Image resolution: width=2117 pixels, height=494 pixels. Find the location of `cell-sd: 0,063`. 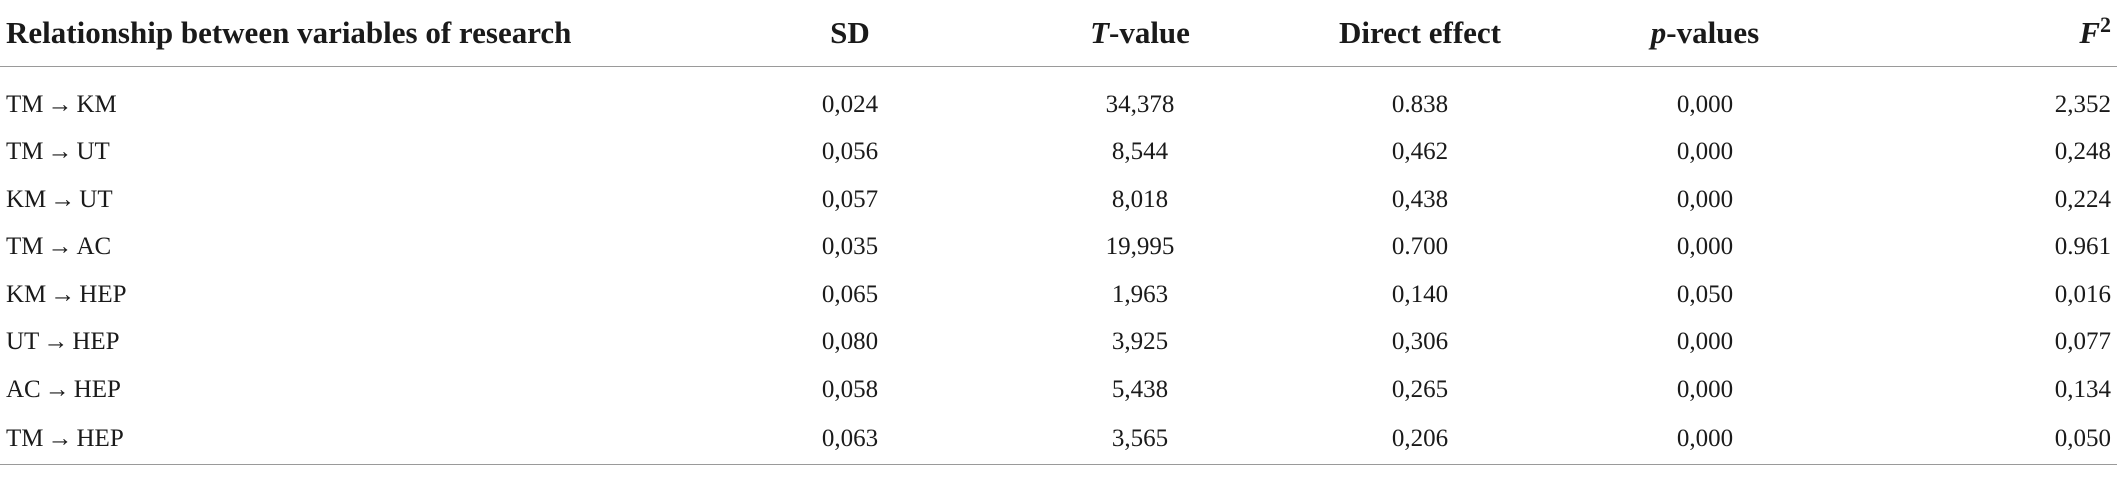

cell-sd: 0,063 is located at coordinates (850, 439).